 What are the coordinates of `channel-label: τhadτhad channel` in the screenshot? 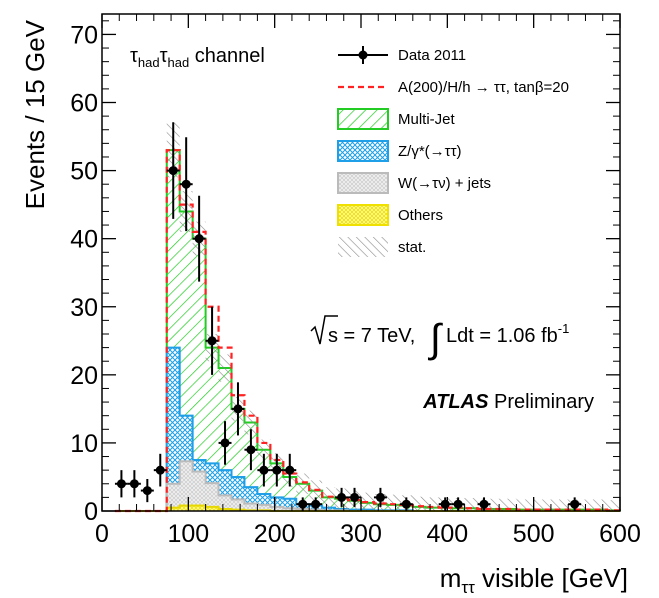 It's located at (197, 57).